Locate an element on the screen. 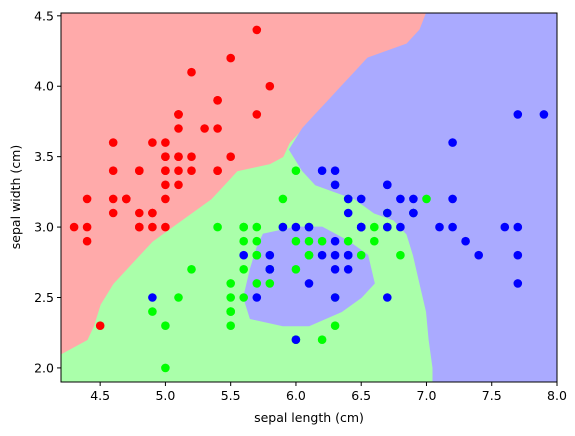  x-tick-label: 5.5 is located at coordinates (231, 395).